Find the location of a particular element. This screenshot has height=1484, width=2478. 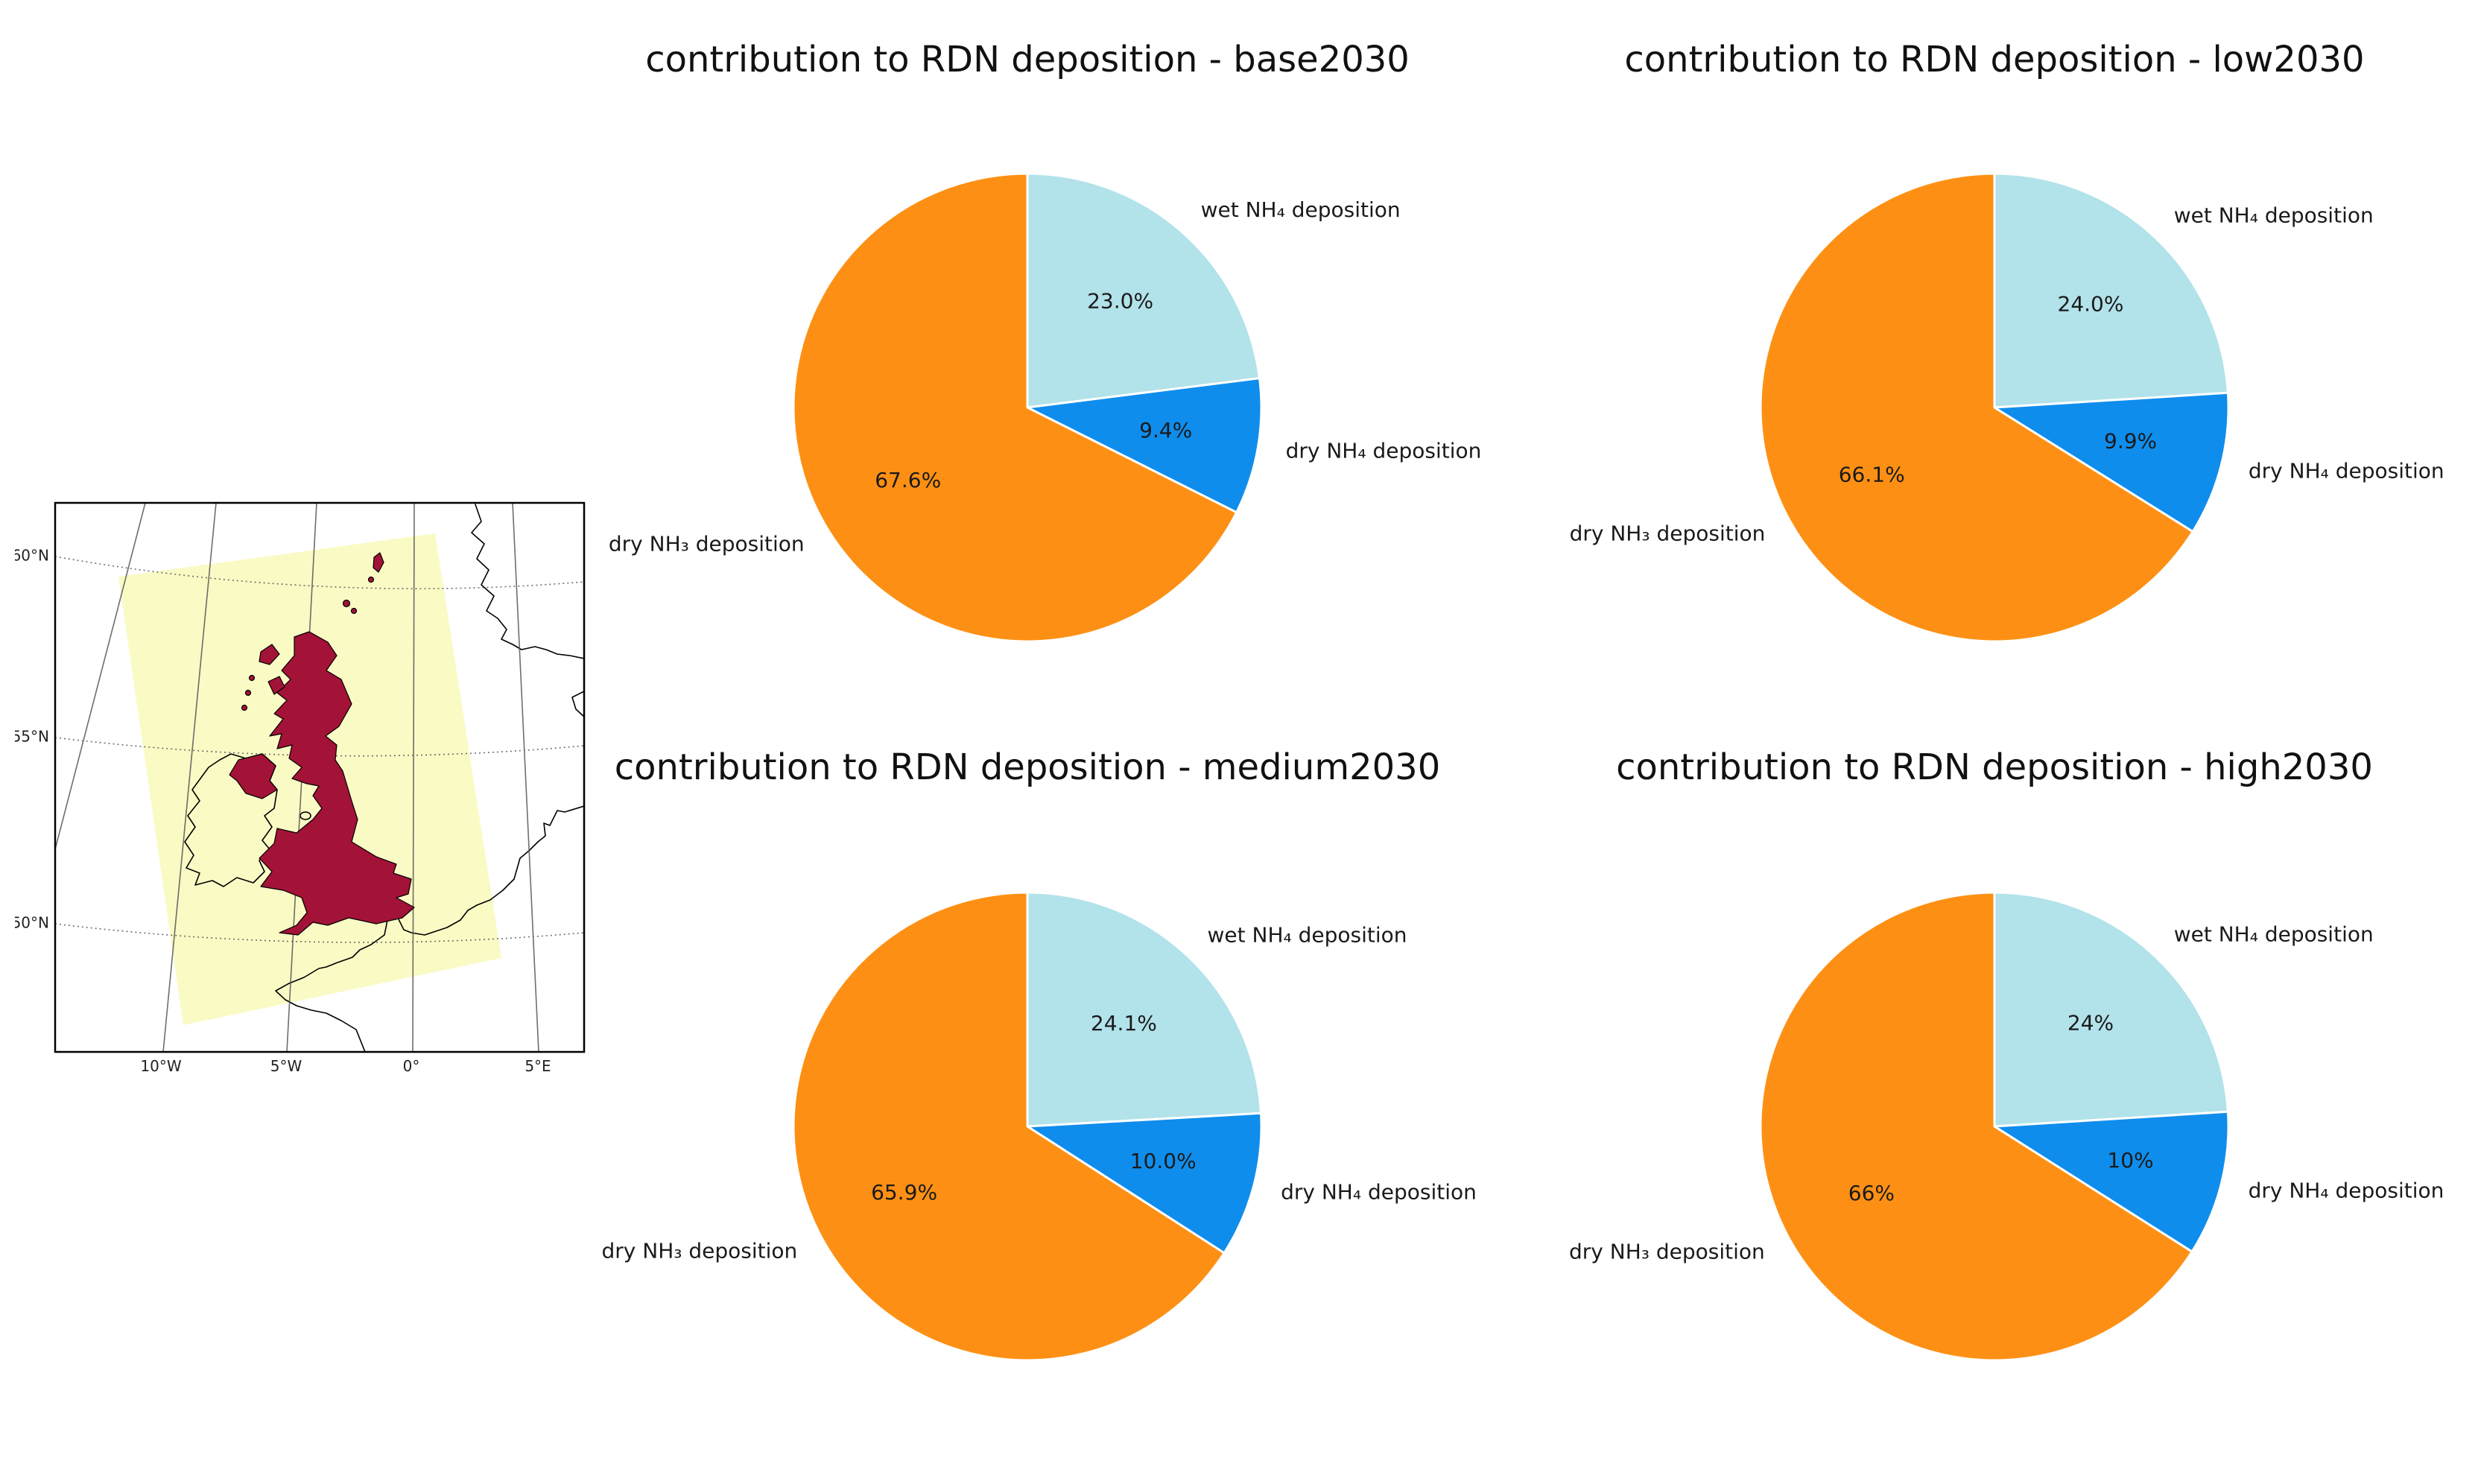

great-britain-landmass is located at coordinates (337, 783).